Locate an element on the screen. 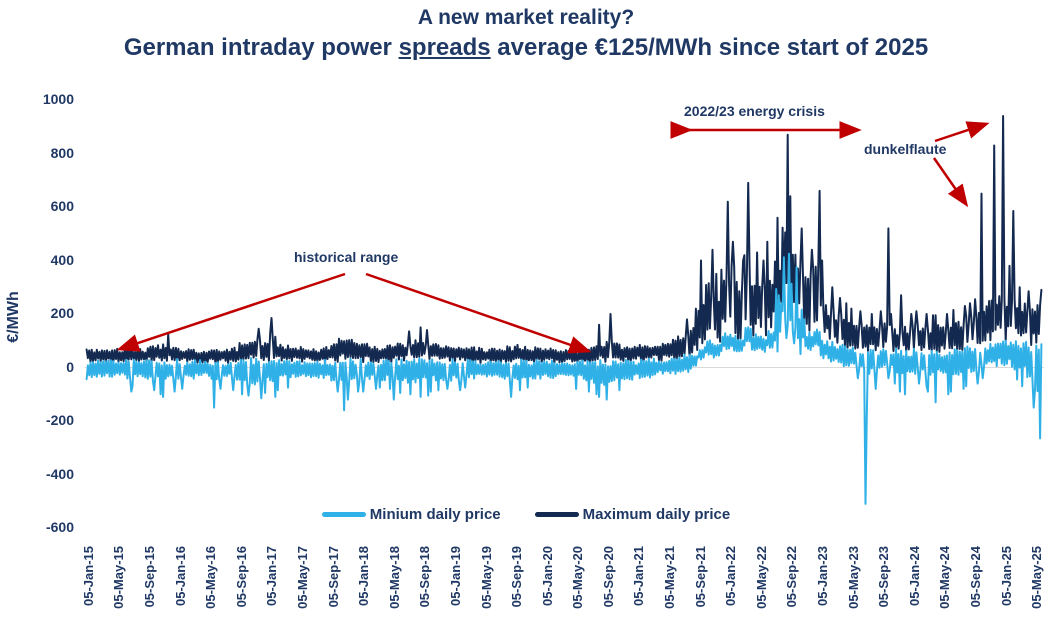 Image resolution: width=1052 pixels, height=636 pixels. subtitle-pre: German intraday power is located at coordinates (261, 47).